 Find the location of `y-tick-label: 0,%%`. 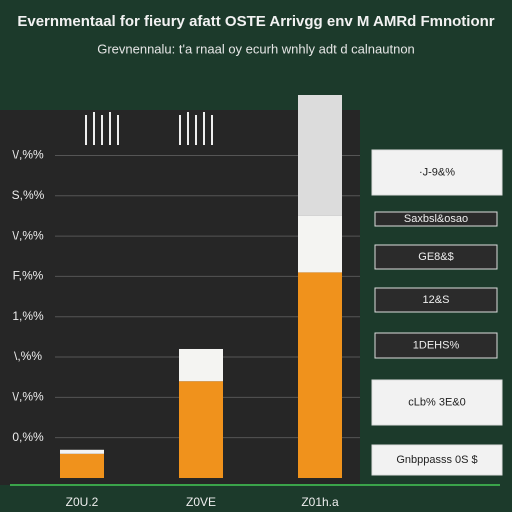

y-tick-label: 0,%% is located at coordinates (28, 437).